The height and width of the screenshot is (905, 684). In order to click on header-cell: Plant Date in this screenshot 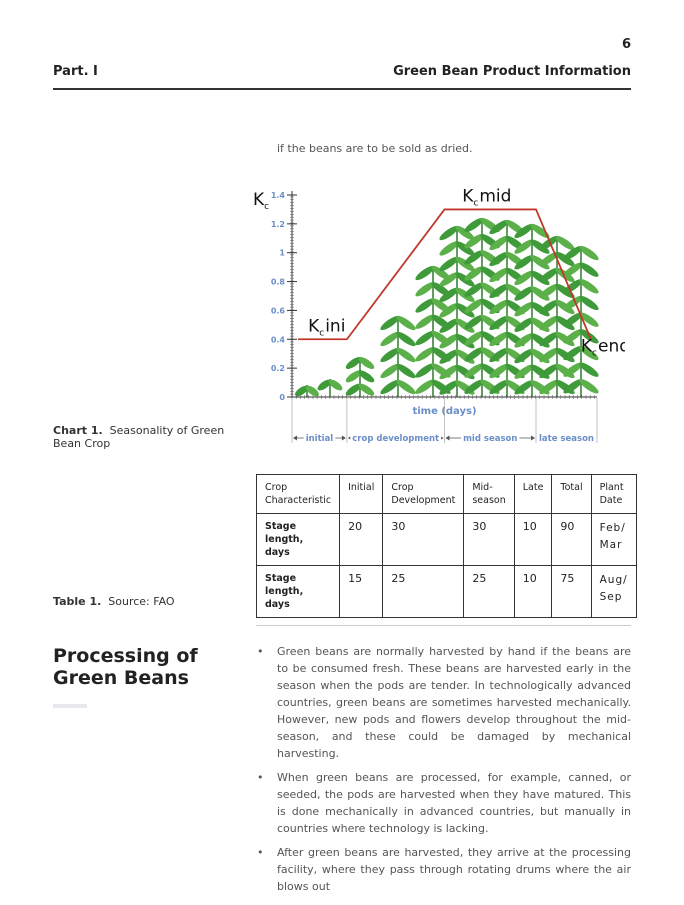, I will do `click(613, 494)`.